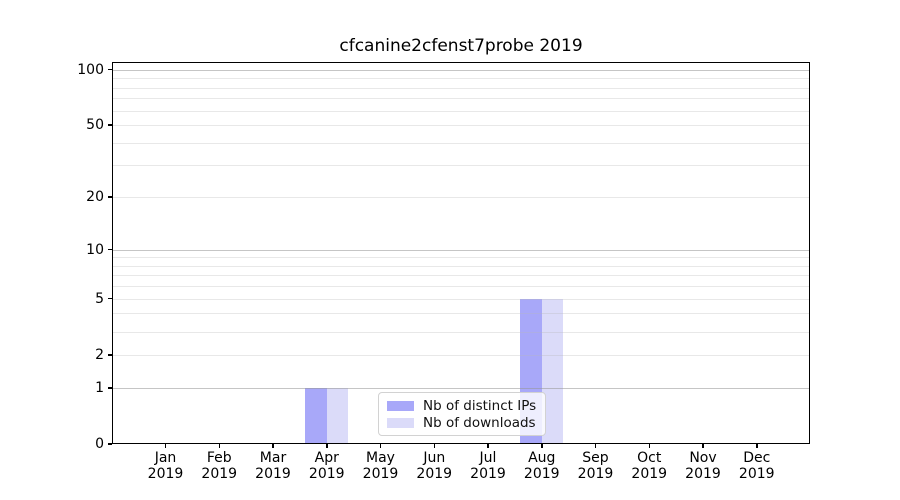  I want to click on x-axis-tick-label-mar: Mar 2019, so click(273, 466).